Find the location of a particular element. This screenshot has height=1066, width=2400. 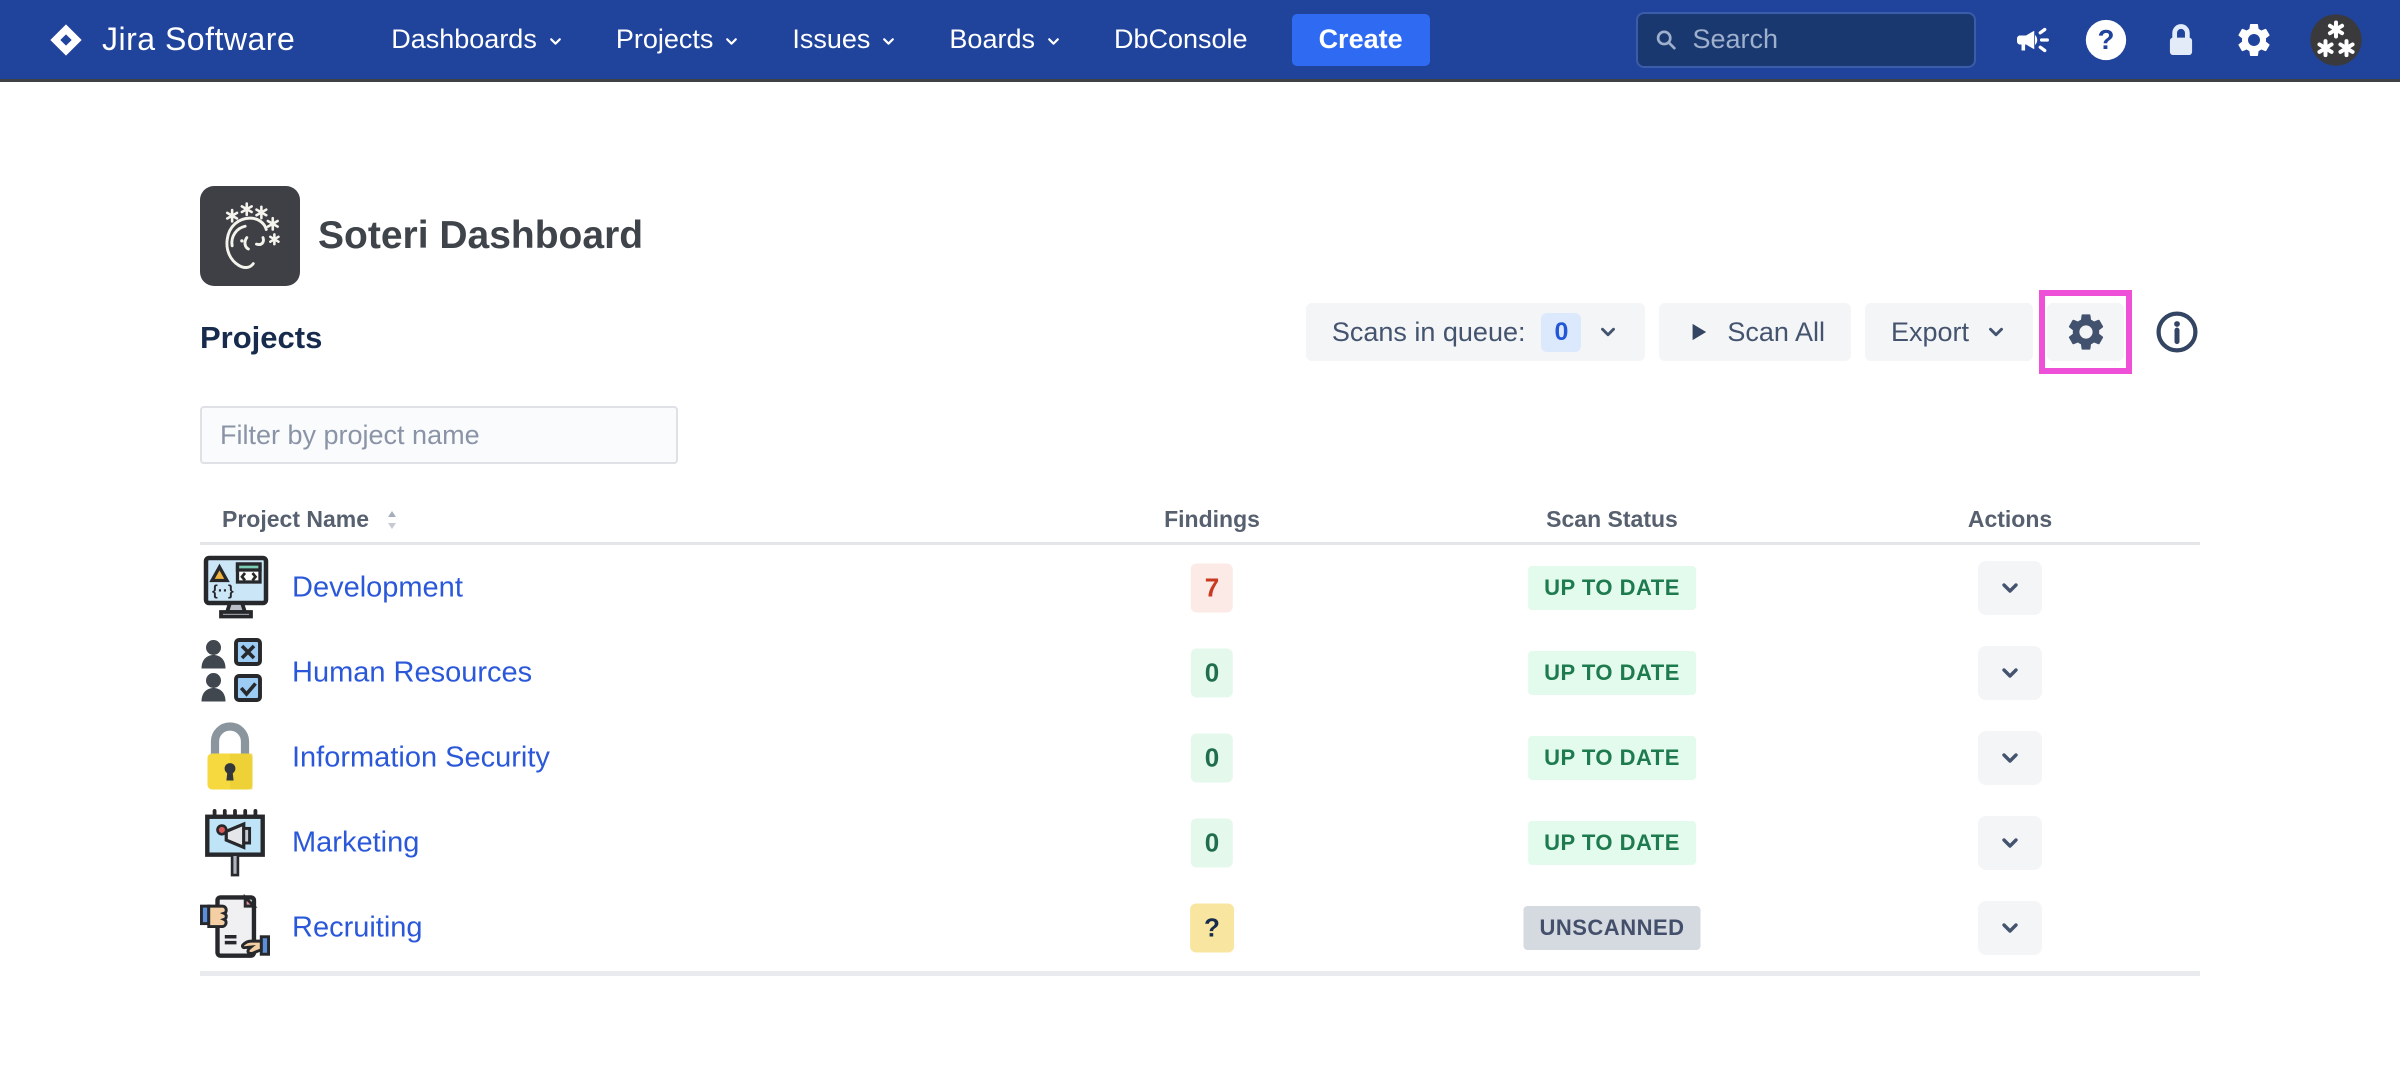

project-link-human-resources: Human Resources is located at coordinates (412, 672).